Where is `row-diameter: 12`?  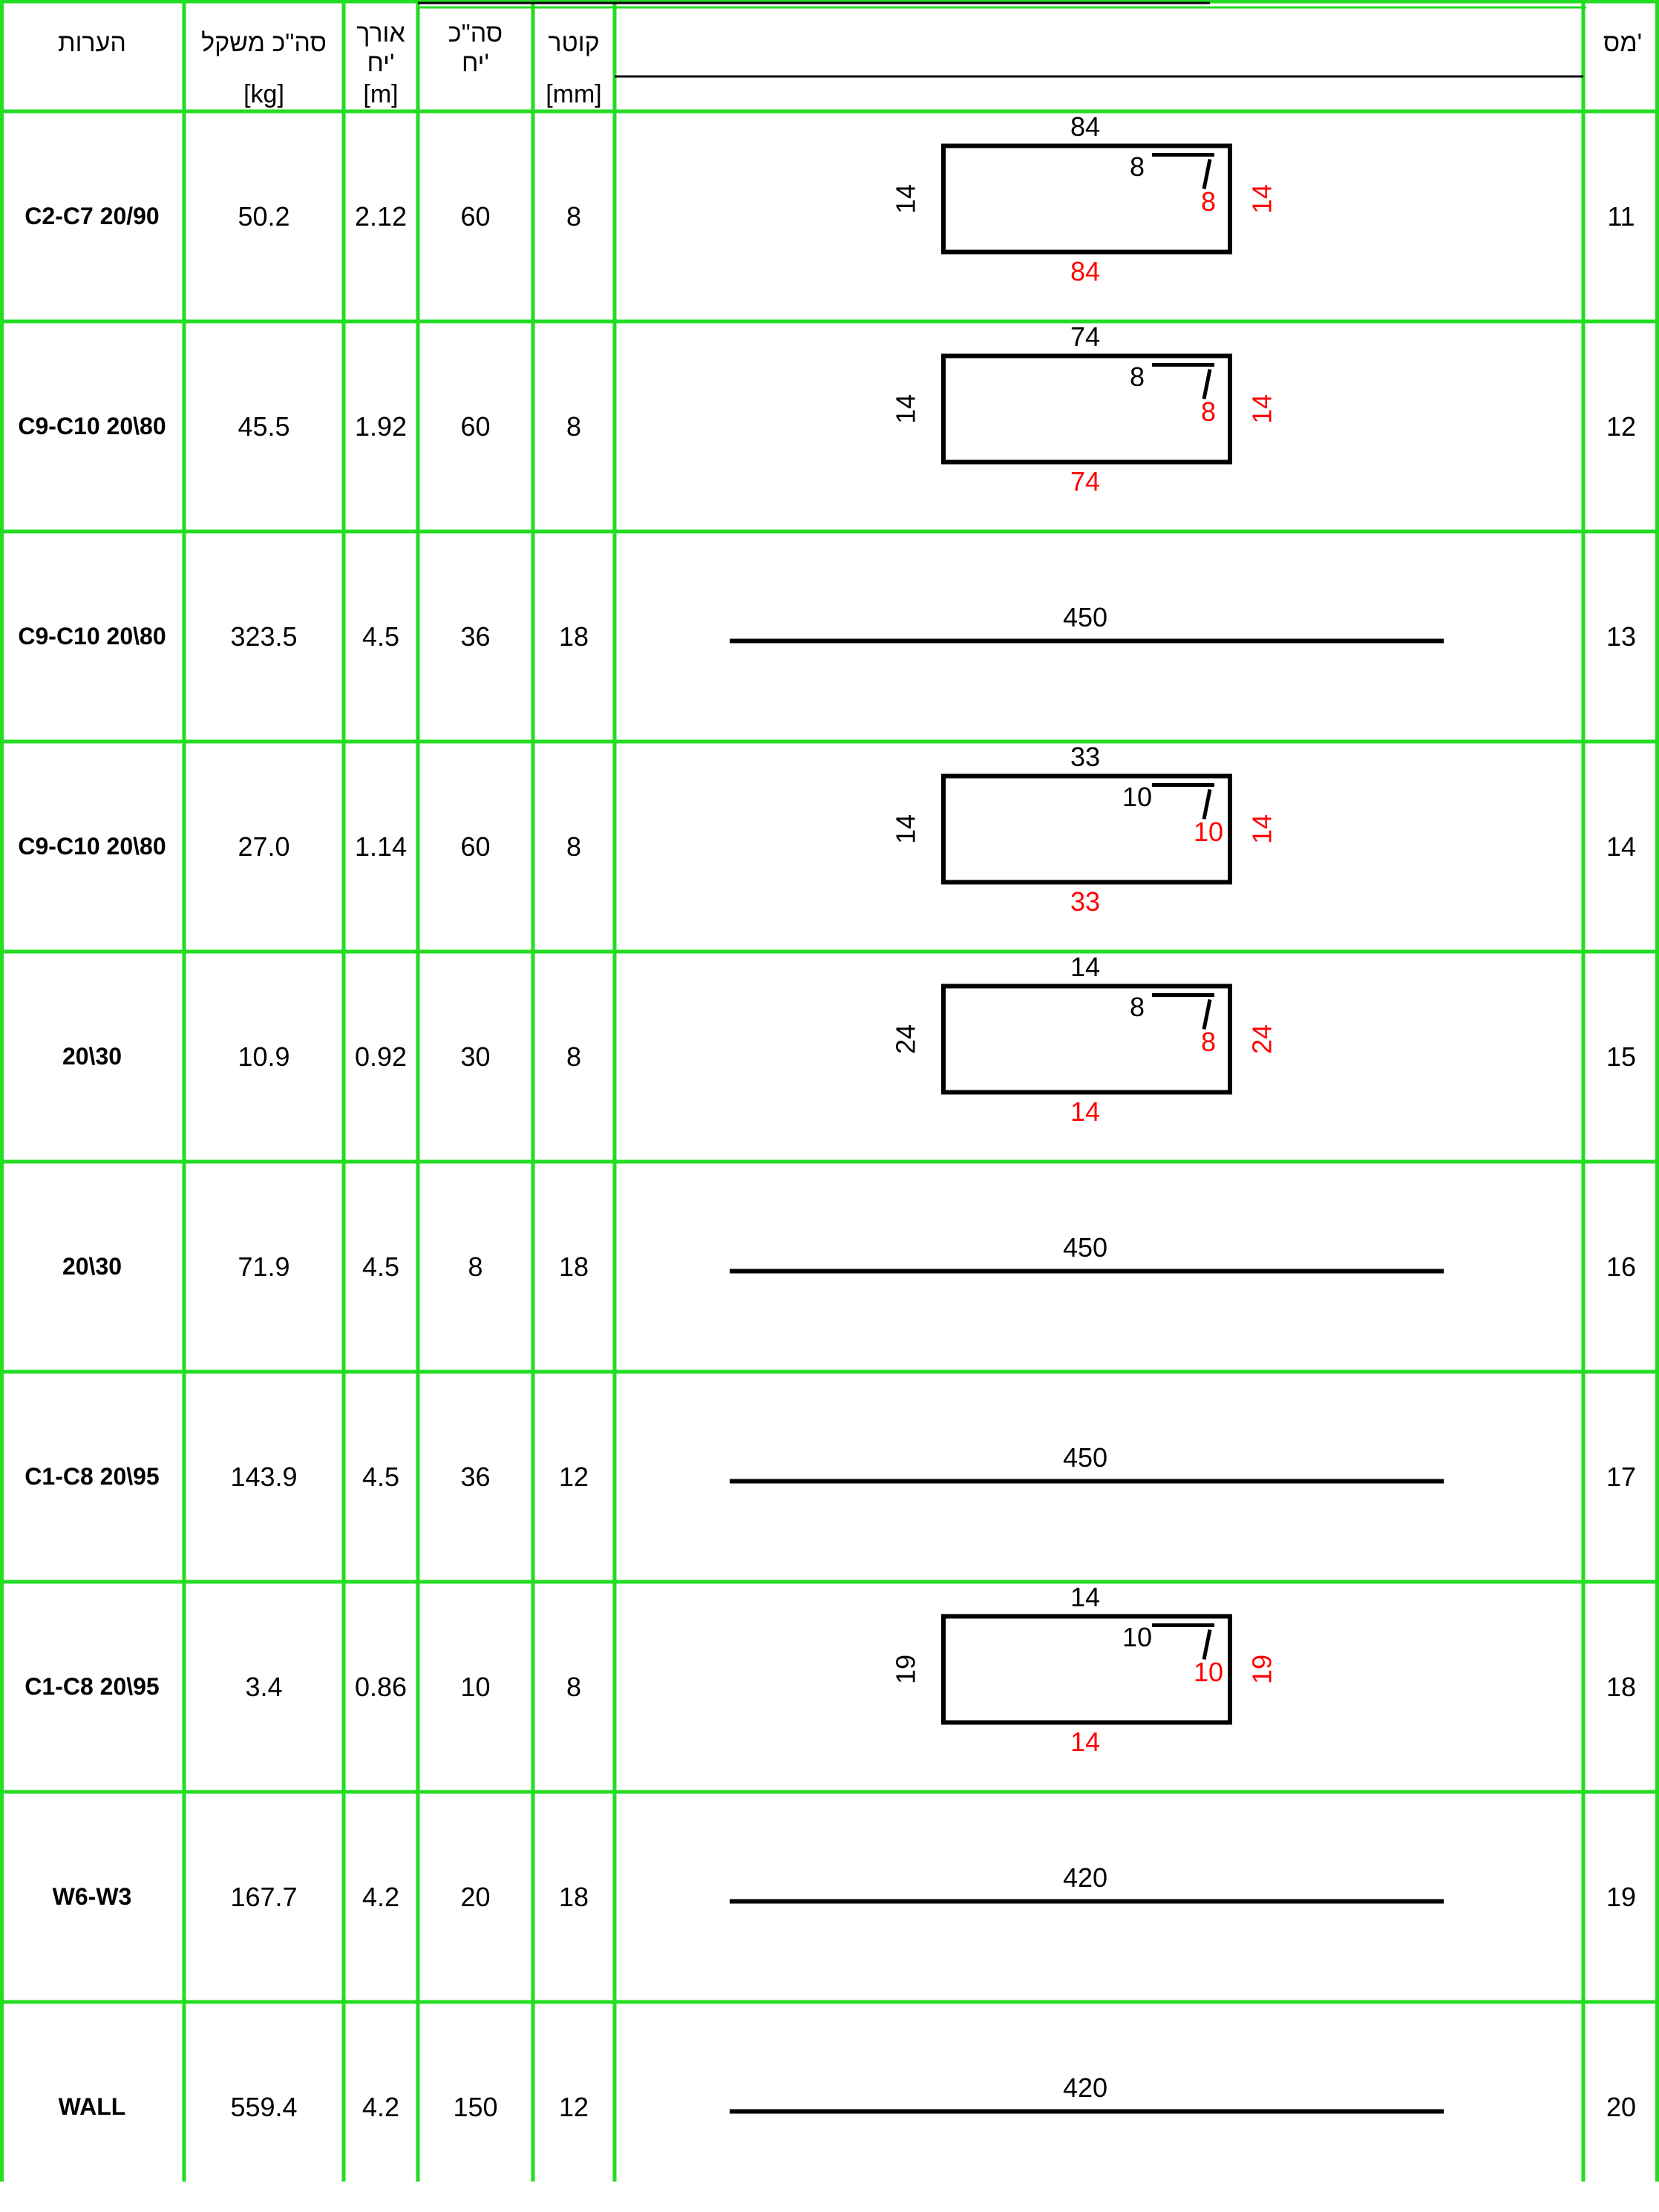
row-diameter: 12 is located at coordinates (573, 2106).